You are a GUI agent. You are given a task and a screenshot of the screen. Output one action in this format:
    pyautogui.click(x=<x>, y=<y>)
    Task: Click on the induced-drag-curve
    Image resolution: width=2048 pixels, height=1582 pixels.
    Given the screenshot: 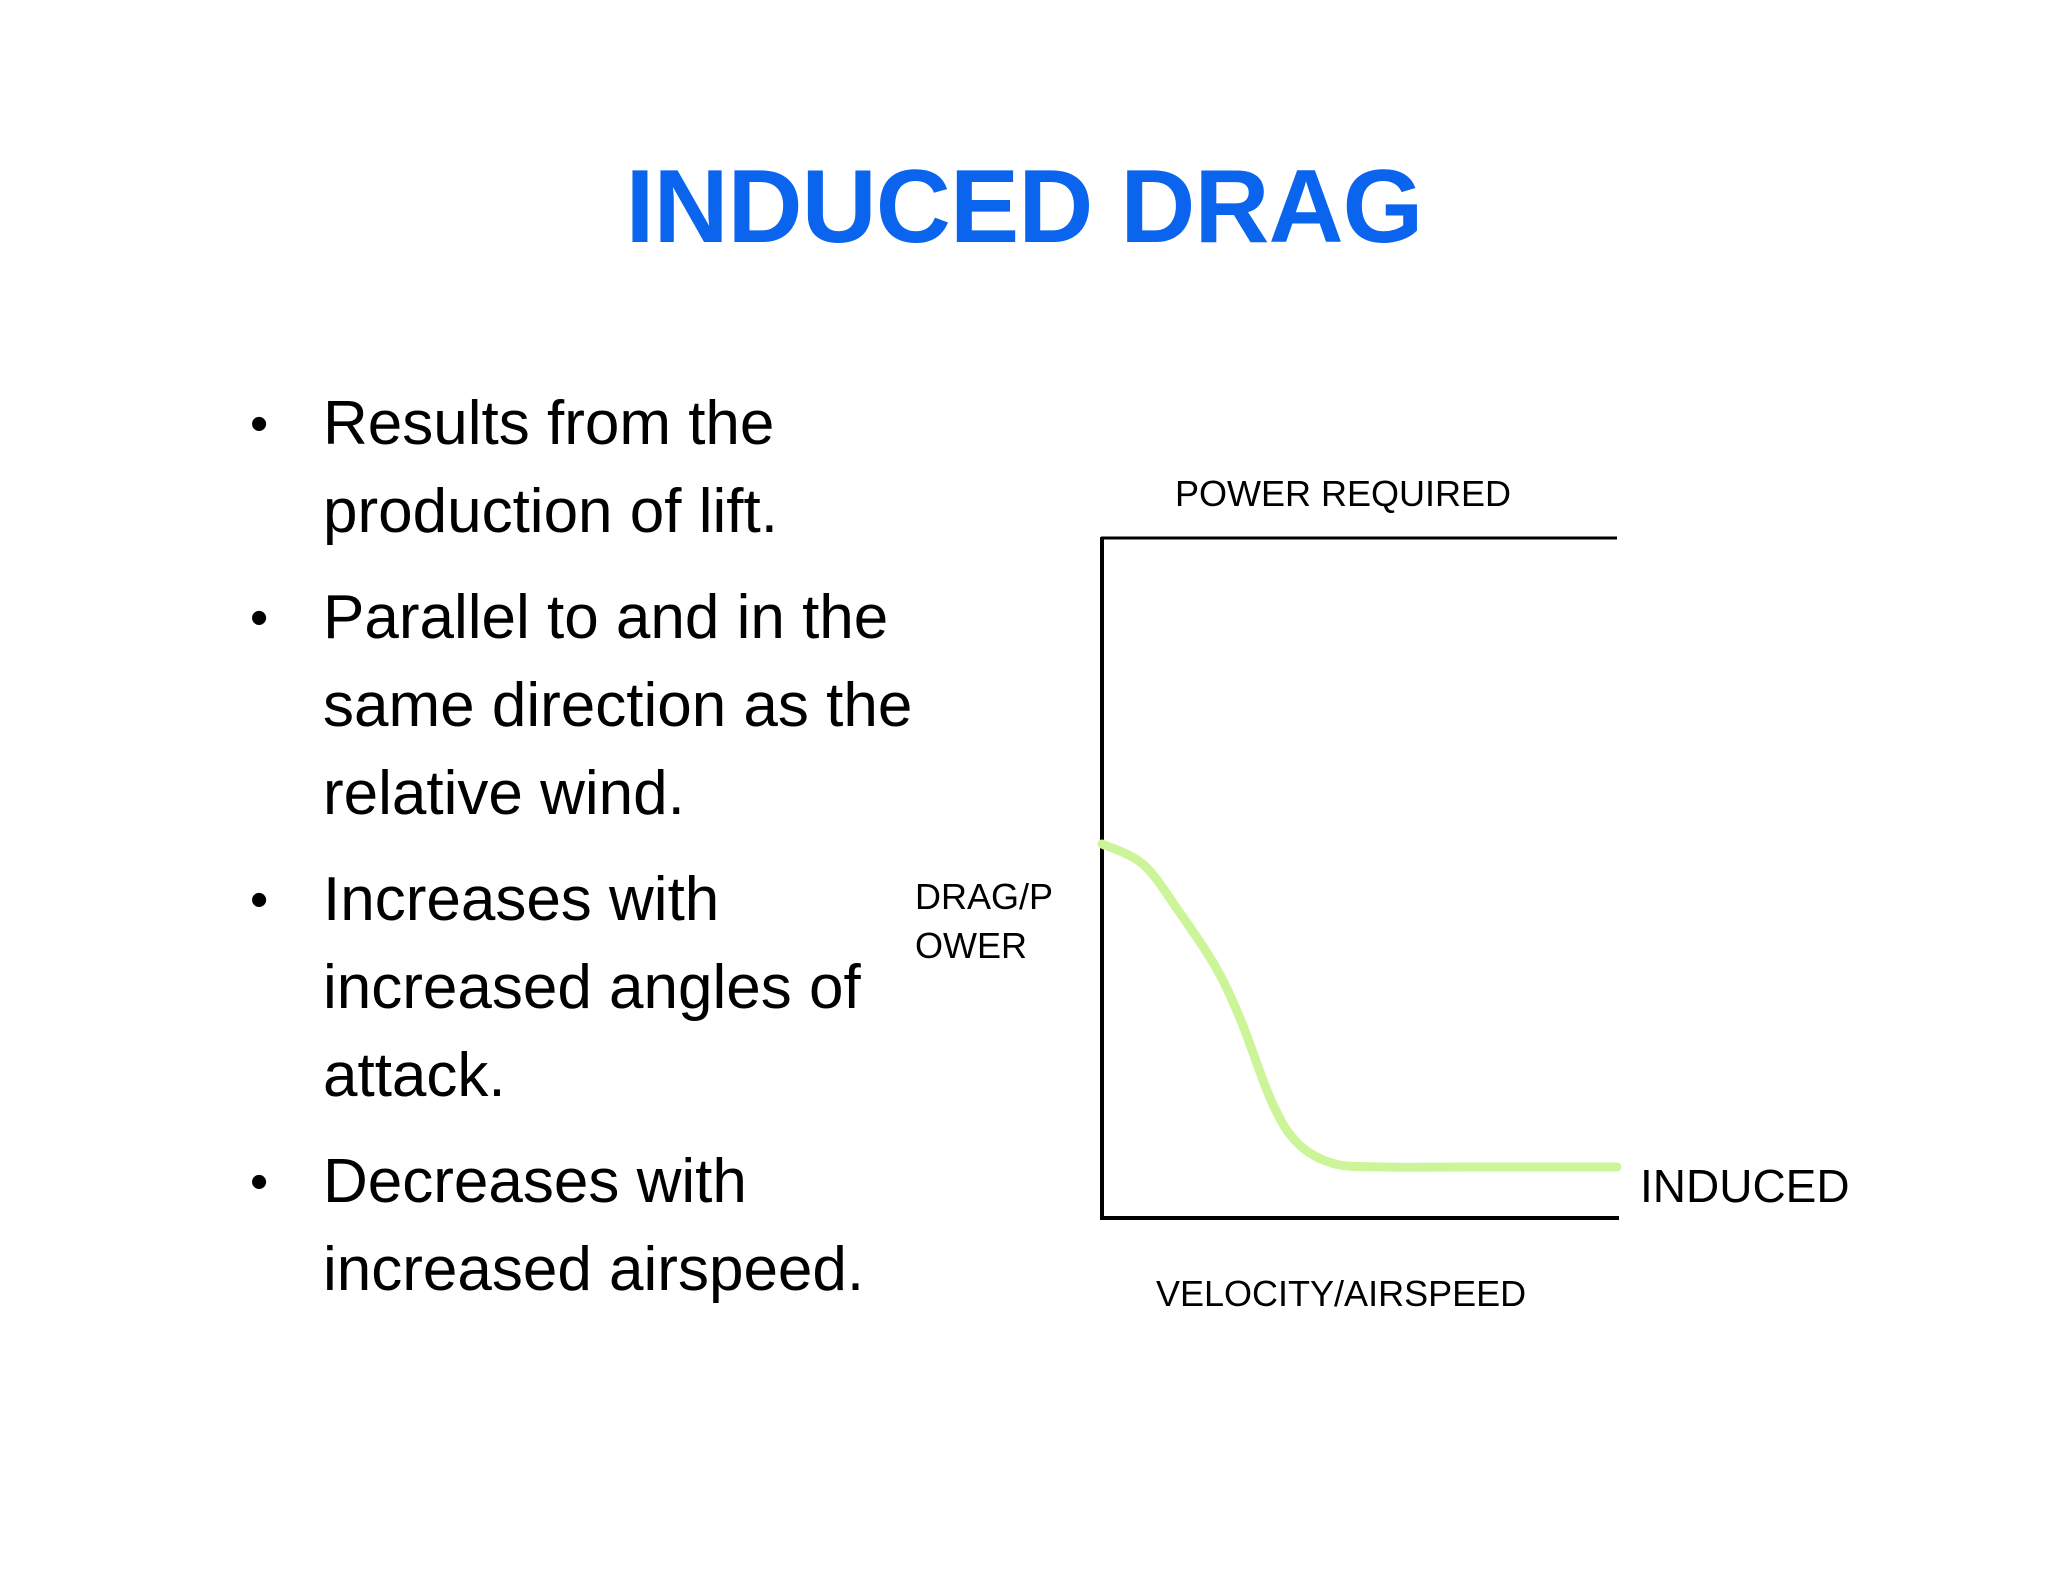 What is the action you would take?
    pyautogui.click(x=1359, y=1005)
    